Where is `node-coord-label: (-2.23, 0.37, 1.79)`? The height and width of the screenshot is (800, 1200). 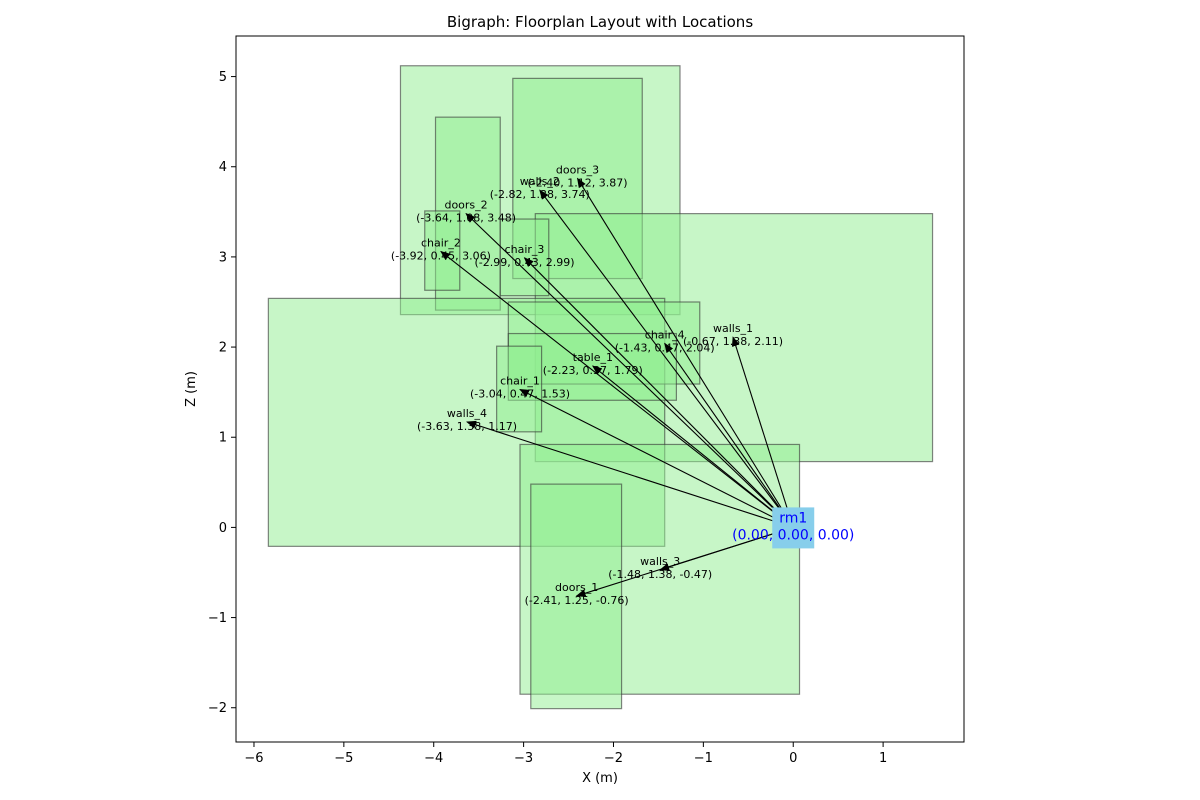 node-coord-label: (-2.23, 0.37, 1.79) is located at coordinates (593, 370).